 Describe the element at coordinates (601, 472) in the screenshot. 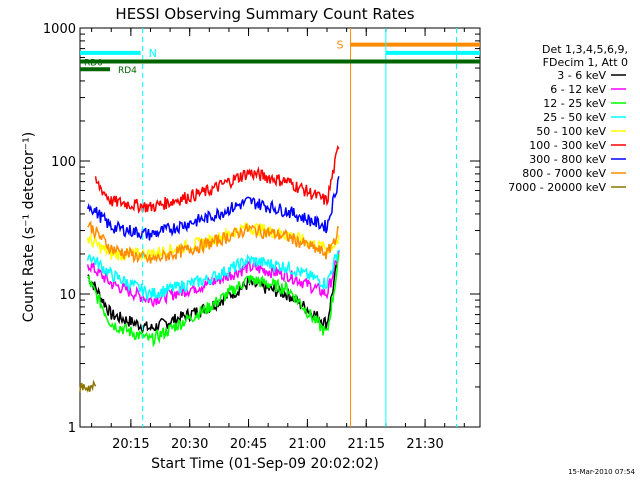

I see `footer-timestamp: 15-Mar-2010 07:54` at that location.